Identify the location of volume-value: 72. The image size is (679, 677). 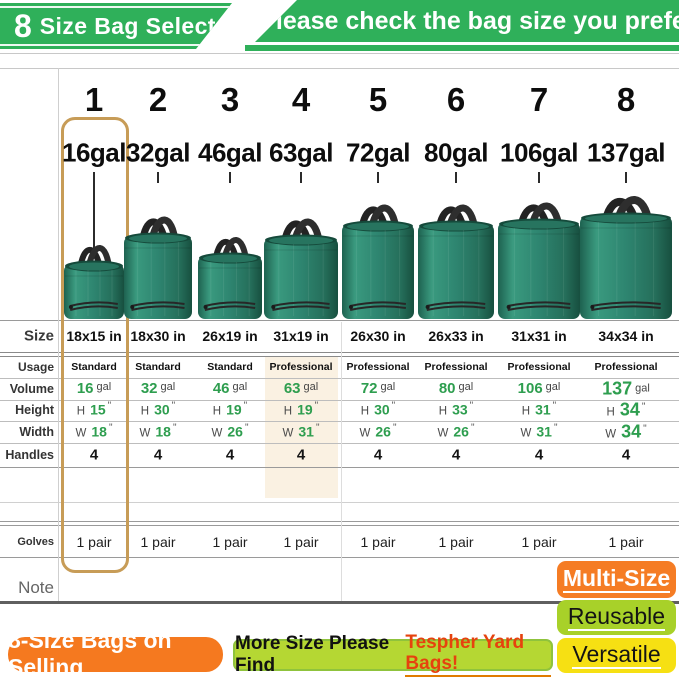
(369, 388).